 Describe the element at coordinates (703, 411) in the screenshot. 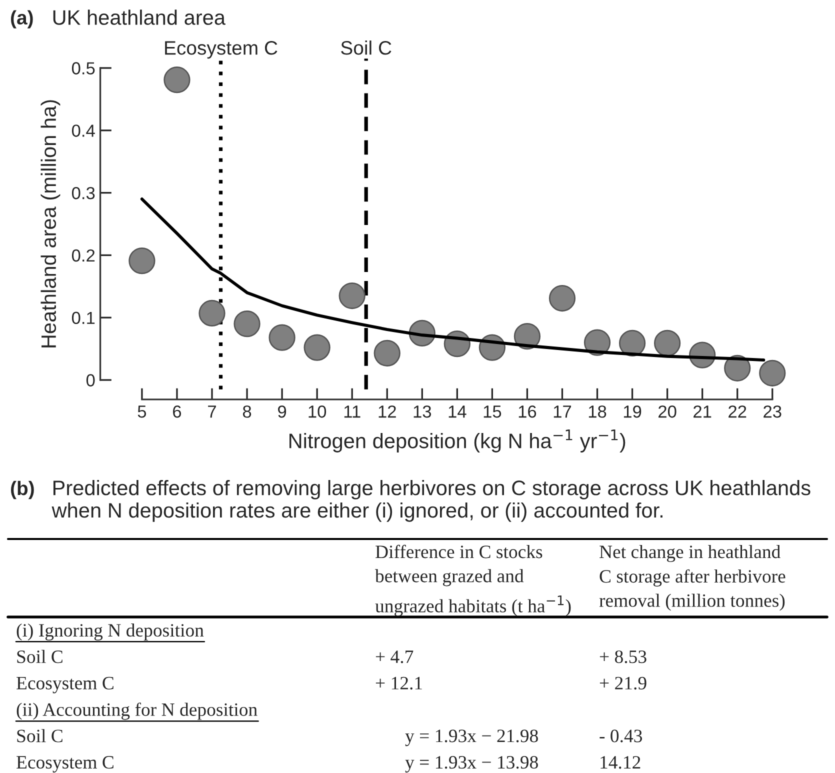

I see `x-tick-label: 21` at that location.